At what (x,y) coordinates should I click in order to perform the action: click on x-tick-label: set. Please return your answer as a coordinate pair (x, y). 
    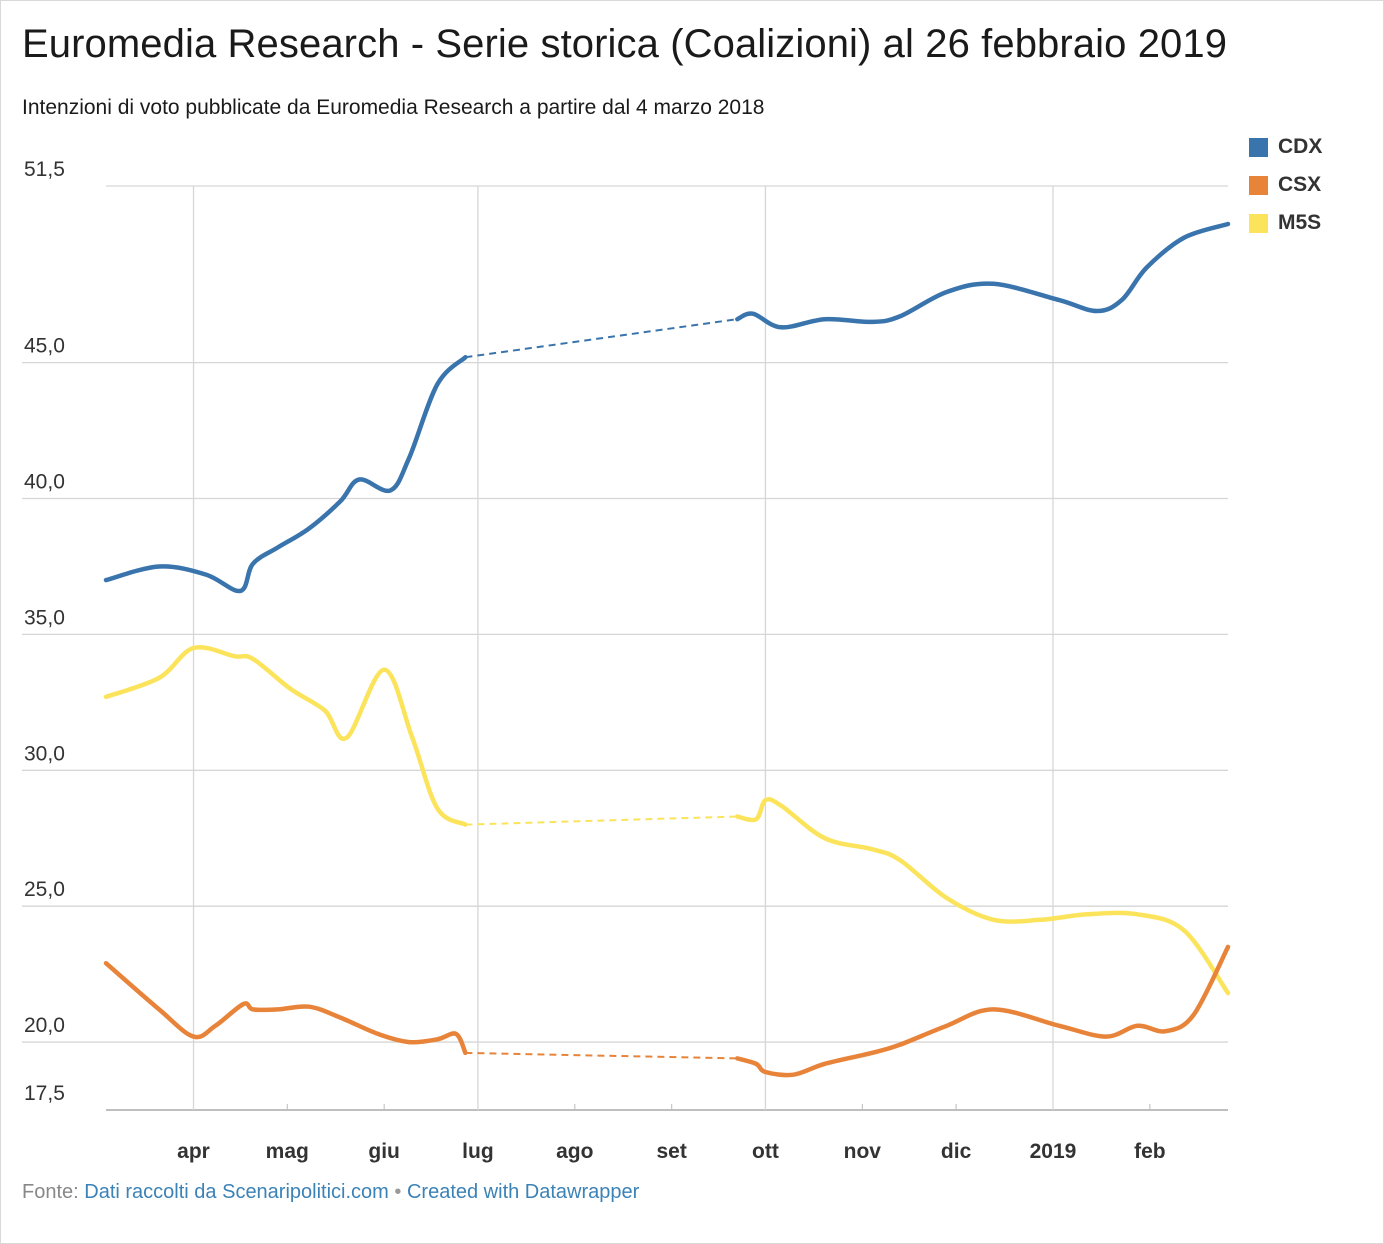
    Looking at the image, I should click on (672, 1151).